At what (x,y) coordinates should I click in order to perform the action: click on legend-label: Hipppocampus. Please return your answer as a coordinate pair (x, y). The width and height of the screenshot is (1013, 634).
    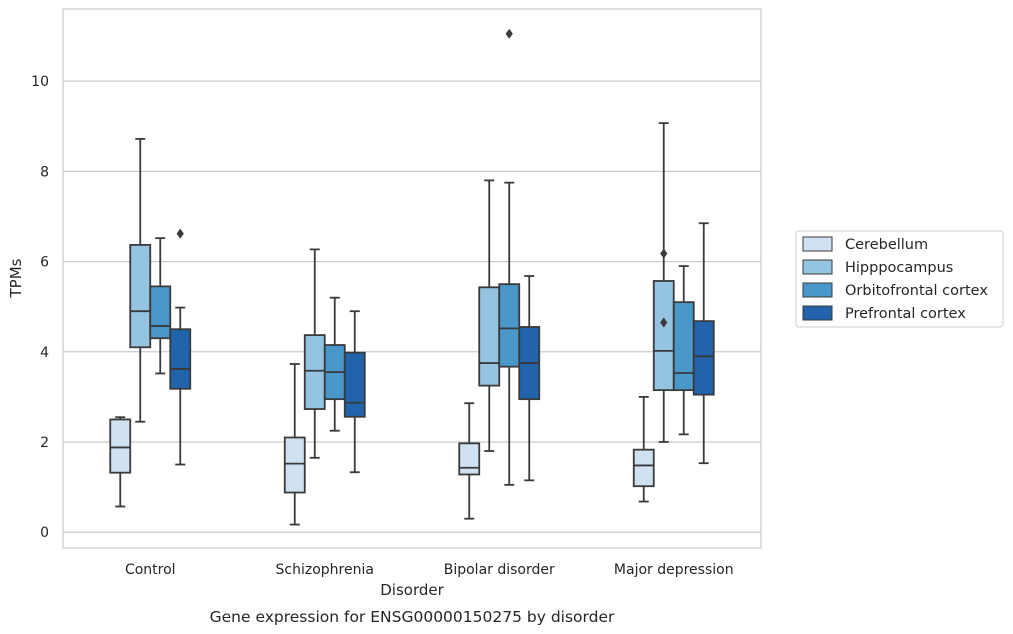
    Looking at the image, I should click on (899, 268).